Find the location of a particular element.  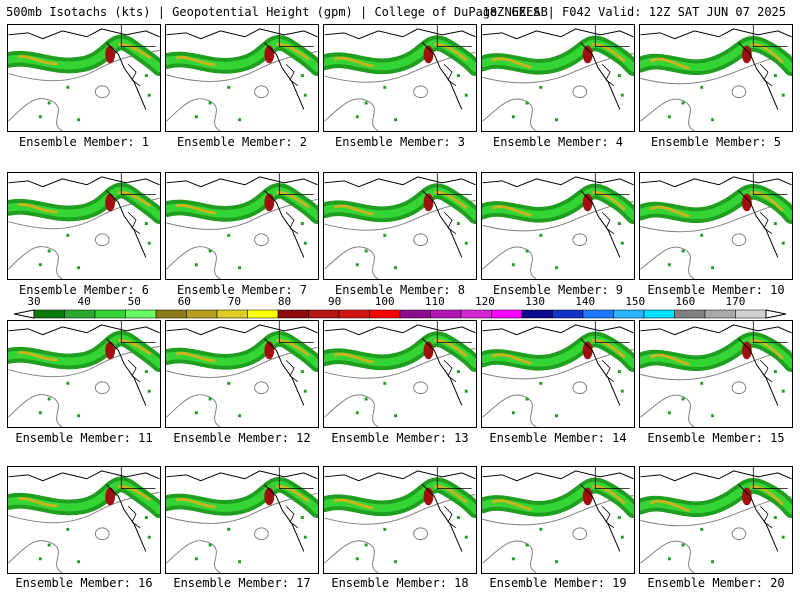

ensemble-member-label: Ensemble Member: 3 is located at coordinates (400, 142).